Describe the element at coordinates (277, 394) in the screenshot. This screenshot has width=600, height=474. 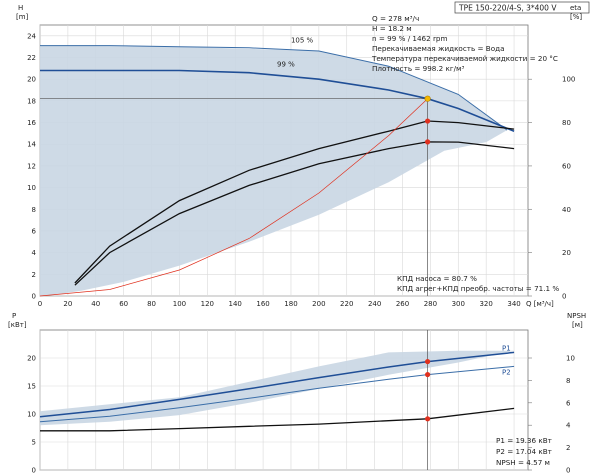
I see `series-line-P2` at that location.